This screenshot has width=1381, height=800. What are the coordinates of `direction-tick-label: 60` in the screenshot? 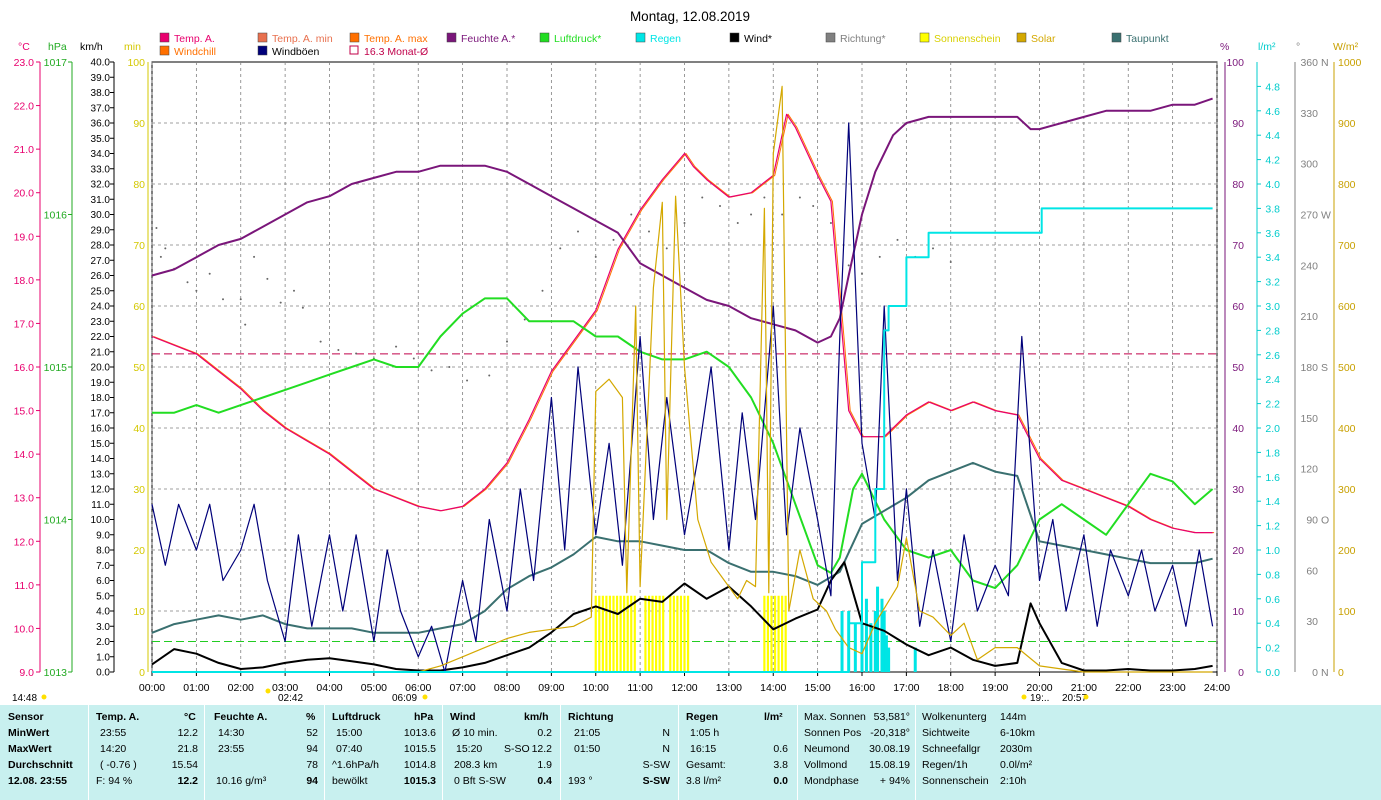 It's located at (1312, 571).